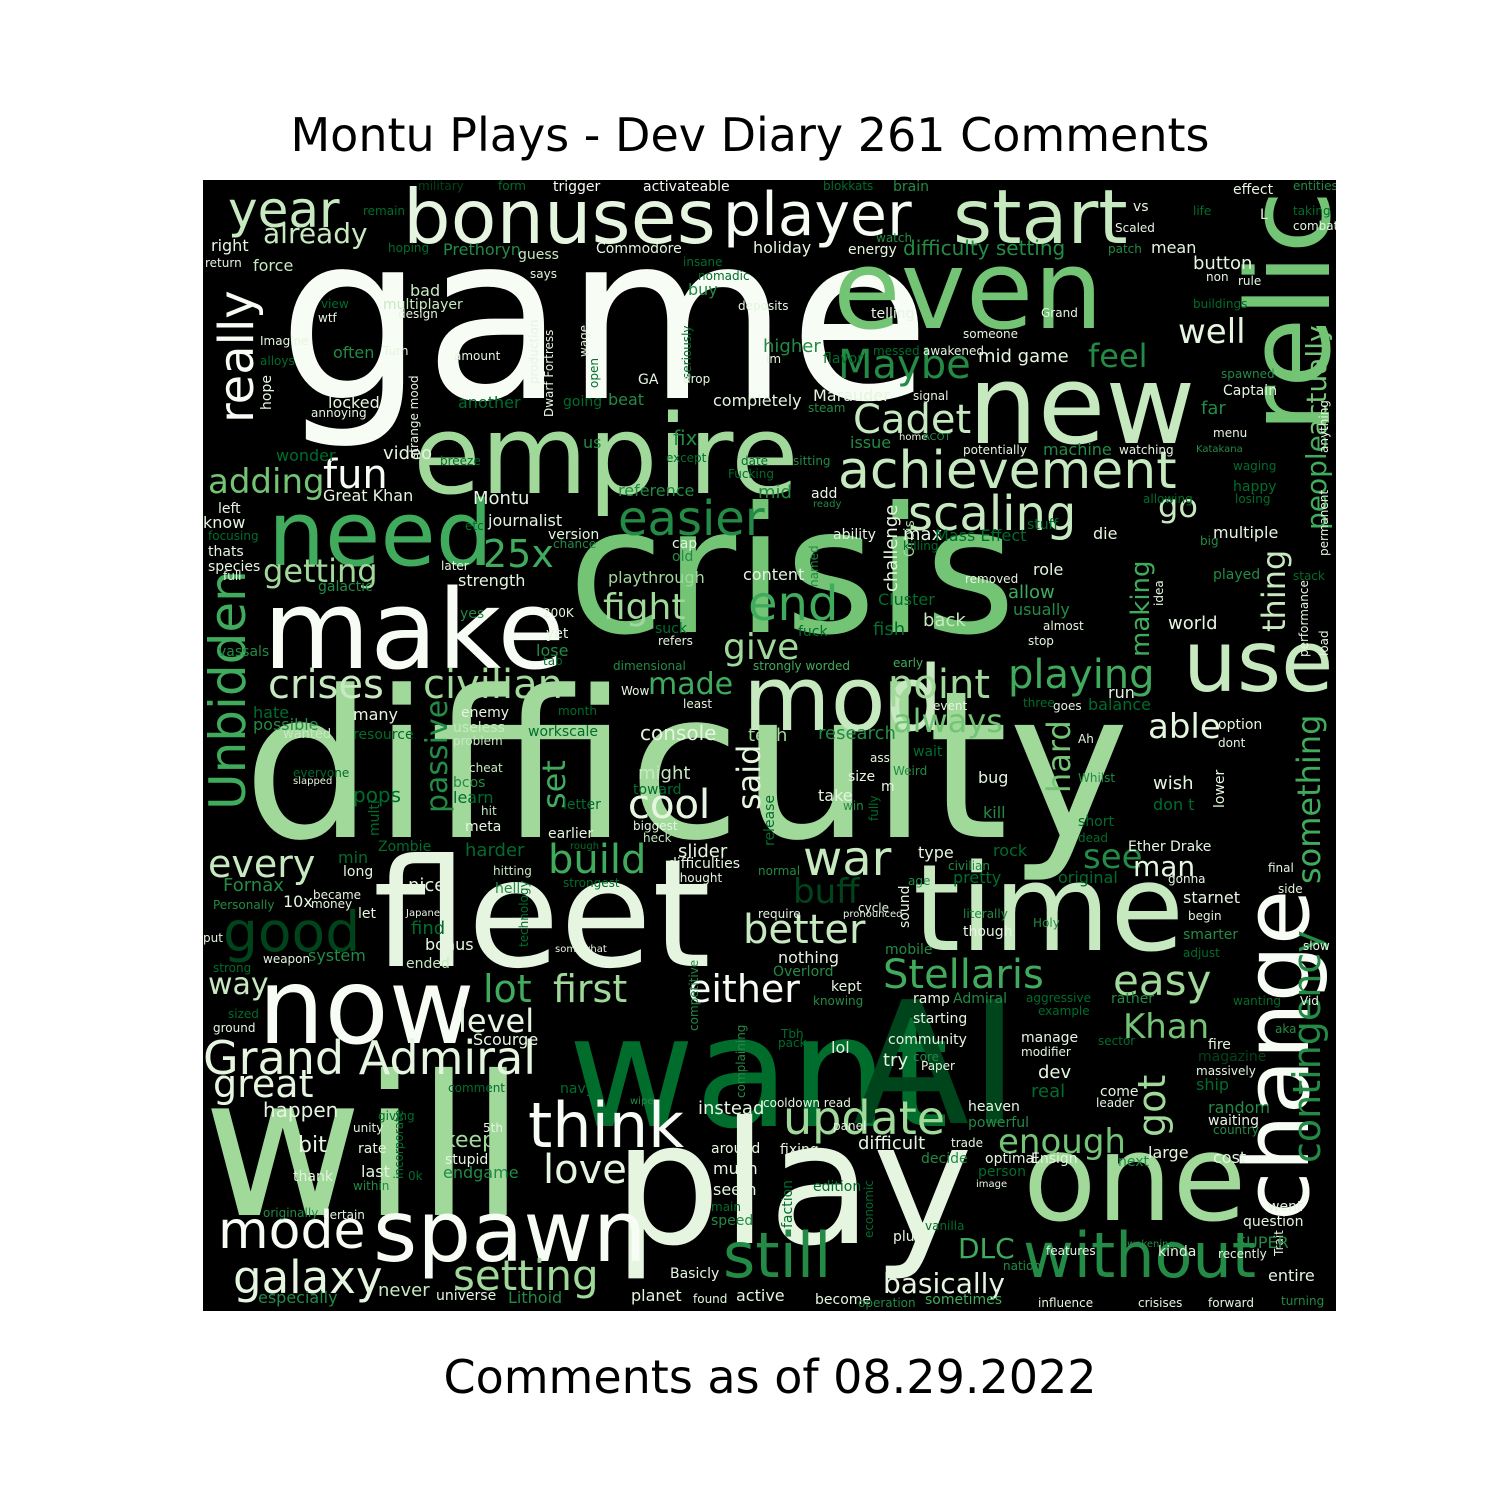 Image resolution: width=1500 pixels, height=1500 pixels. What do you see at coordinates (905, 907) in the screenshot?
I see `cloud-word: sound` at bounding box center [905, 907].